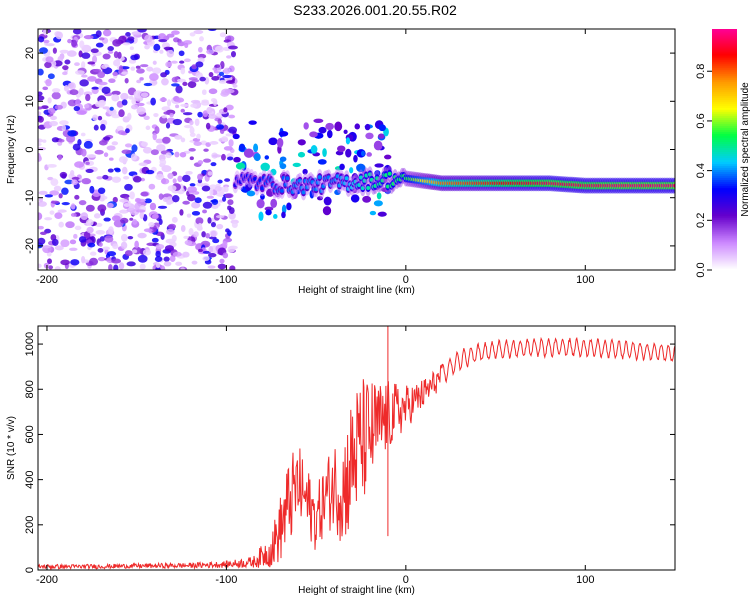 The height and width of the screenshot is (600, 750). I want to click on colorbar-tick-label: 0.6, so click(701, 120).